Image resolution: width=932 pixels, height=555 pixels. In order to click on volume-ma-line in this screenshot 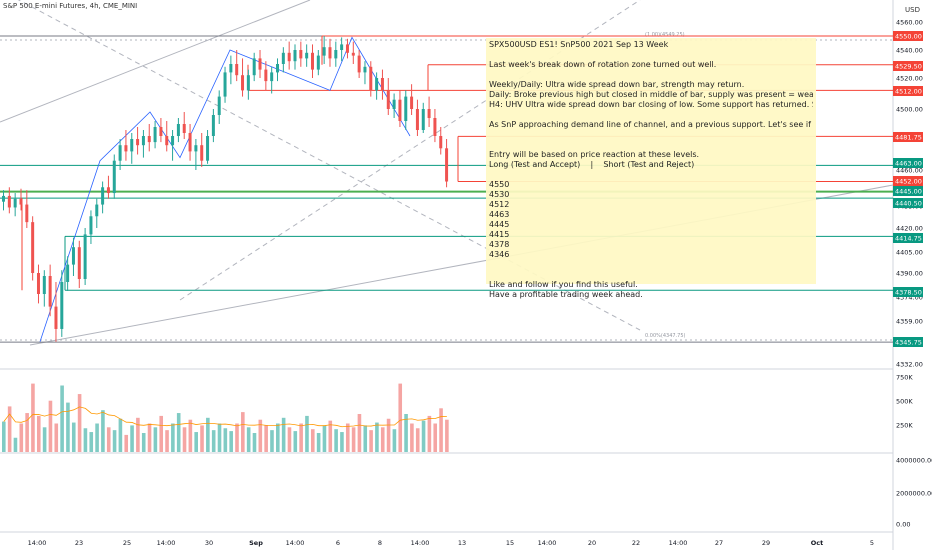, I will do `click(225, 417)`.